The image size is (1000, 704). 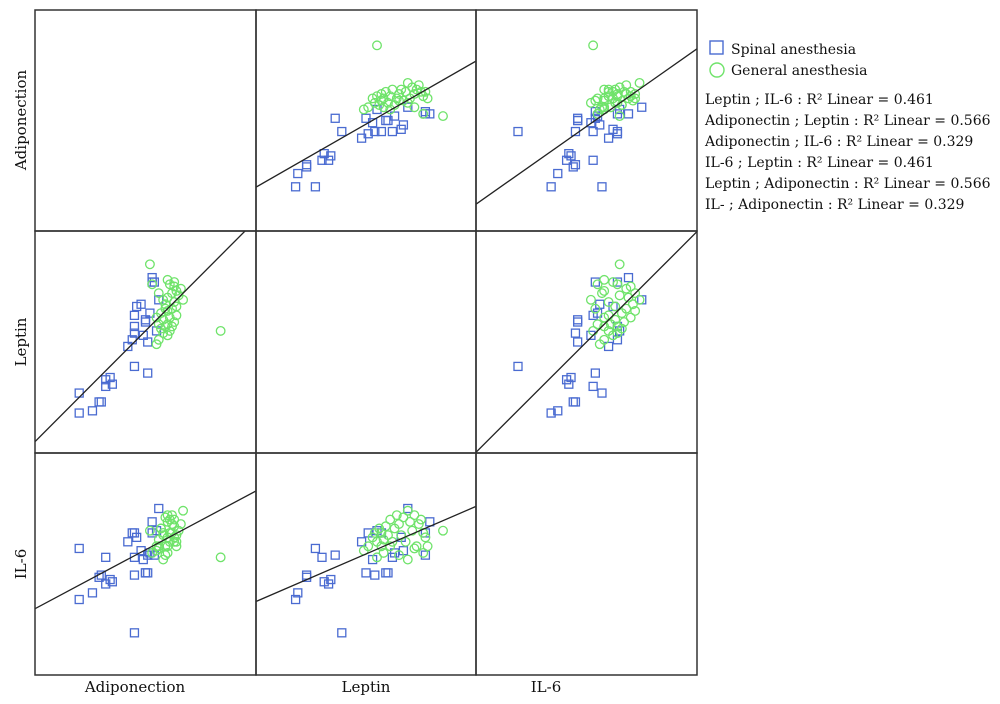 I want to click on fit-line-label: Leptin ; IL-6 : R² Linear = 0.461, so click(x=819, y=100).